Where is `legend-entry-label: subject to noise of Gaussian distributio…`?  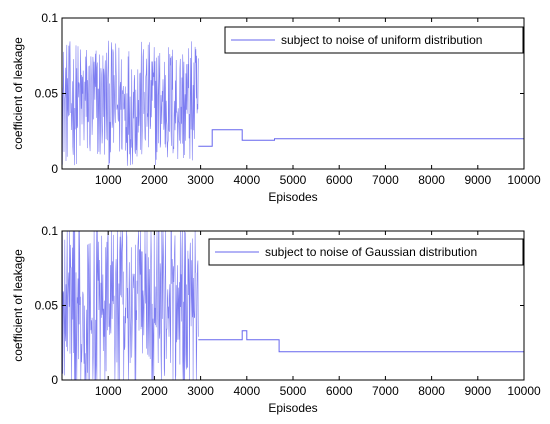
legend-entry-label: subject to noise of Gaussian distributio… is located at coordinates (371, 252).